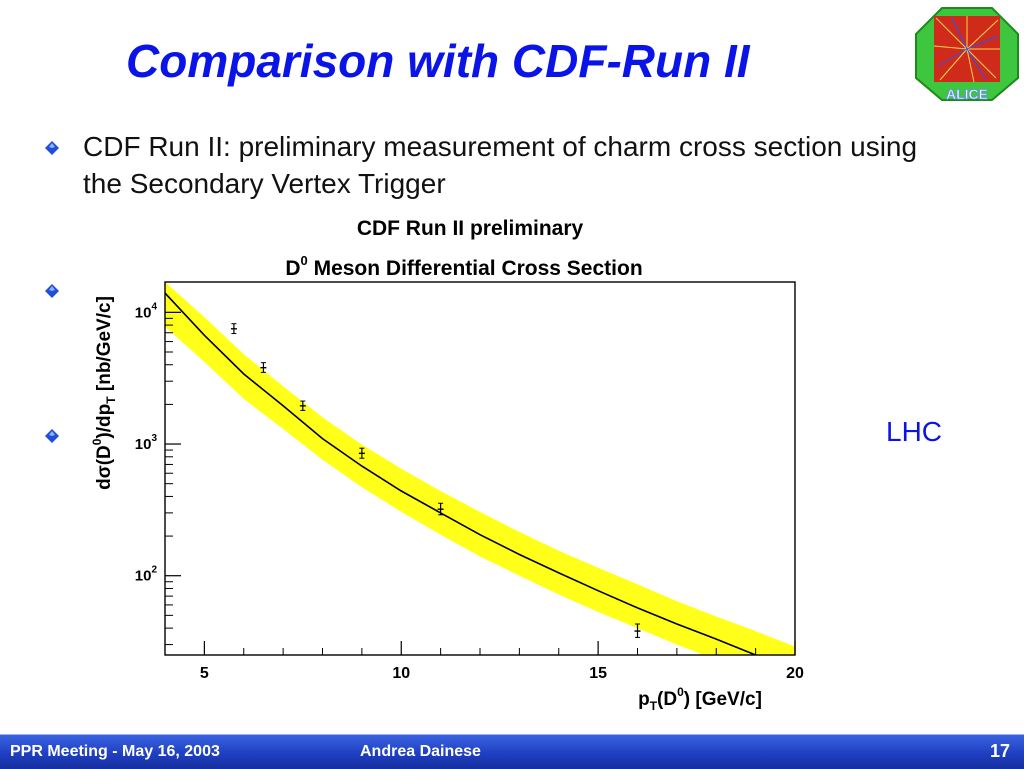  Describe the element at coordinates (598, 673) in the screenshot. I see `x-tick-label: 15` at that location.